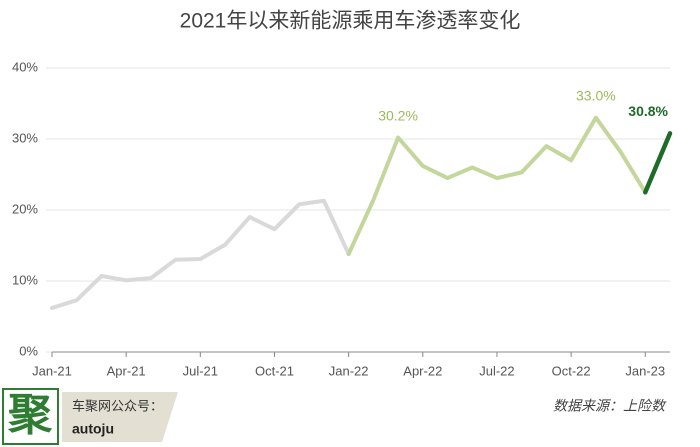  I want to click on x-tick-label: Jul-21, so click(200, 370).